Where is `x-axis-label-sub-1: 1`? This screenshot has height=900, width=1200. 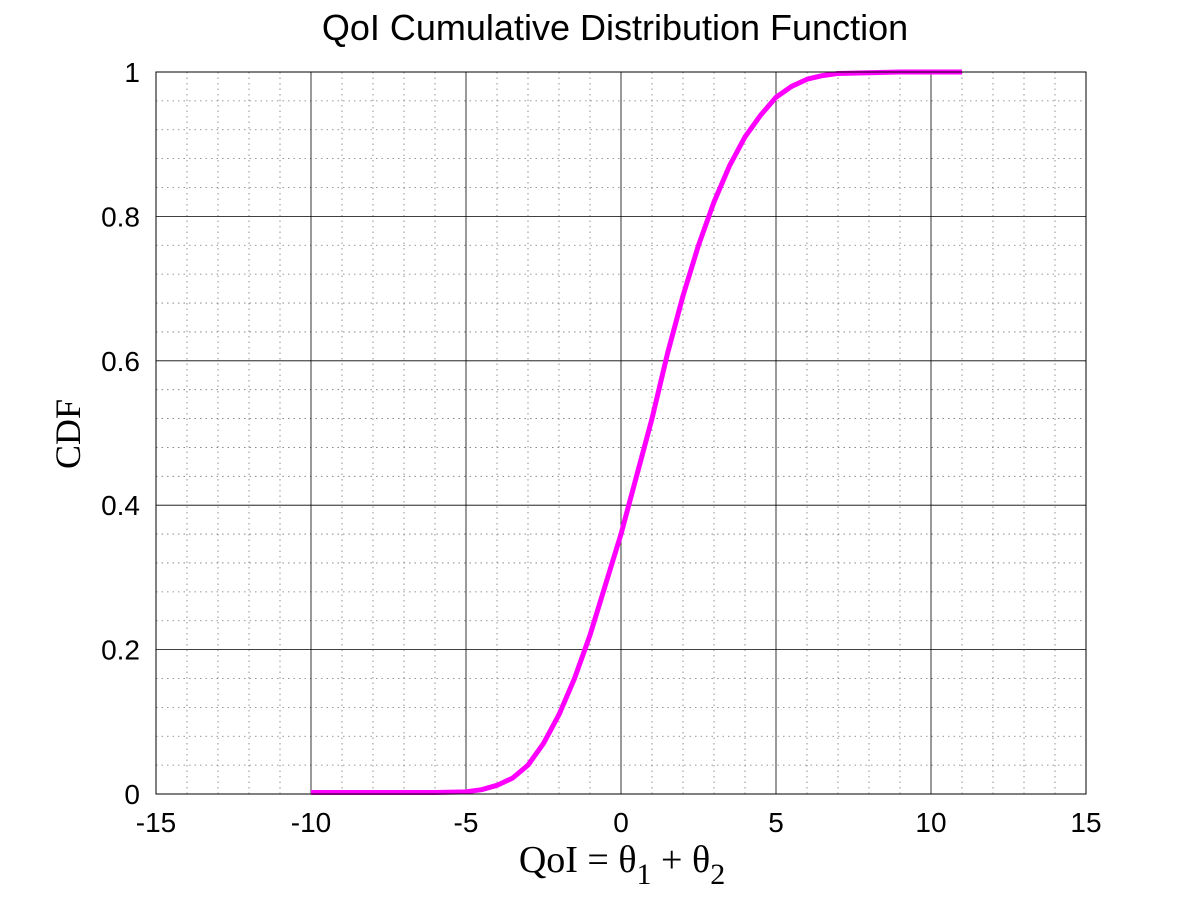 x-axis-label-sub-1: 1 is located at coordinates (644, 874).